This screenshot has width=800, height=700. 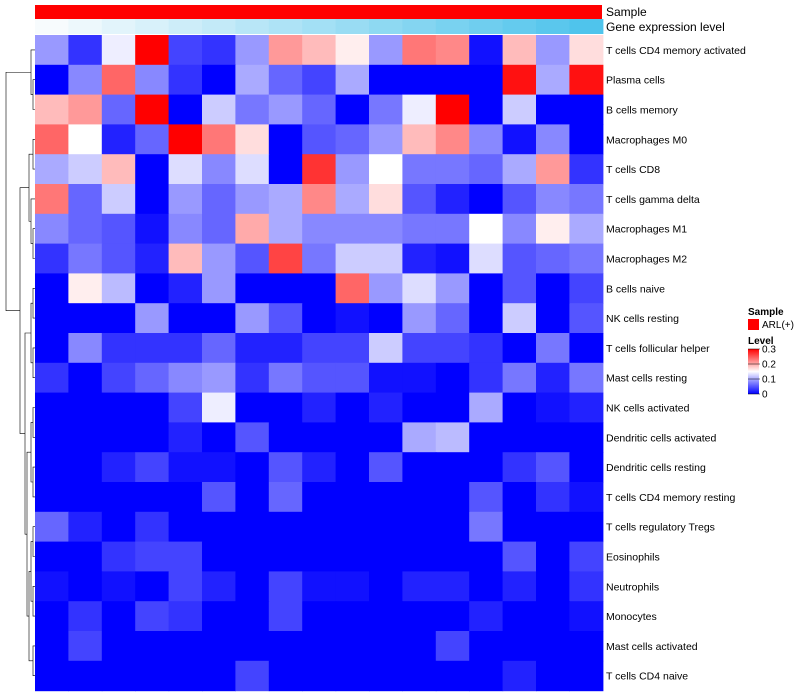 What do you see at coordinates (670, 498) in the screenshot?
I see `row-label: T cells CD4 memory resting` at bounding box center [670, 498].